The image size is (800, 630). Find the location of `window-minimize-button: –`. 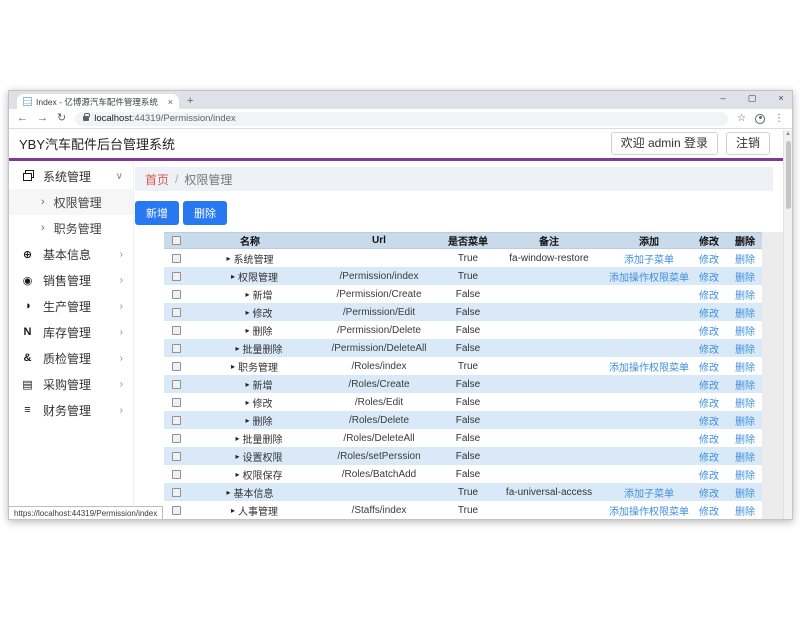

window-minimize-button: – is located at coordinates (723, 98).